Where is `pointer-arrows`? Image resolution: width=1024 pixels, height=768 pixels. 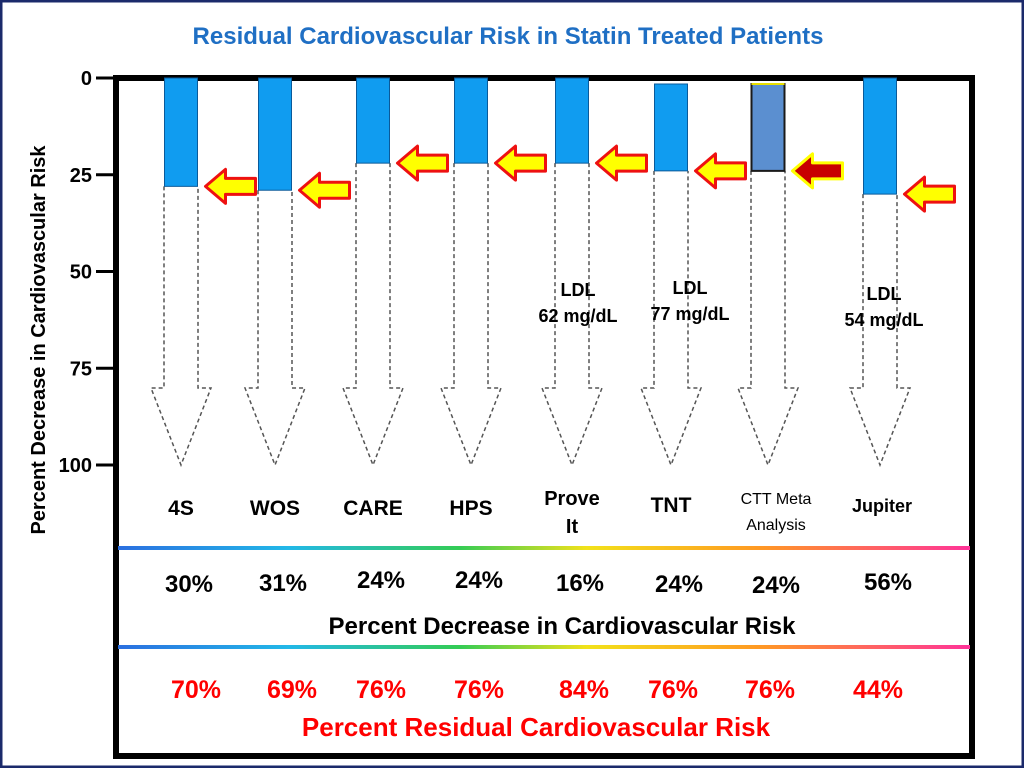
pointer-arrows is located at coordinates (580, 178).